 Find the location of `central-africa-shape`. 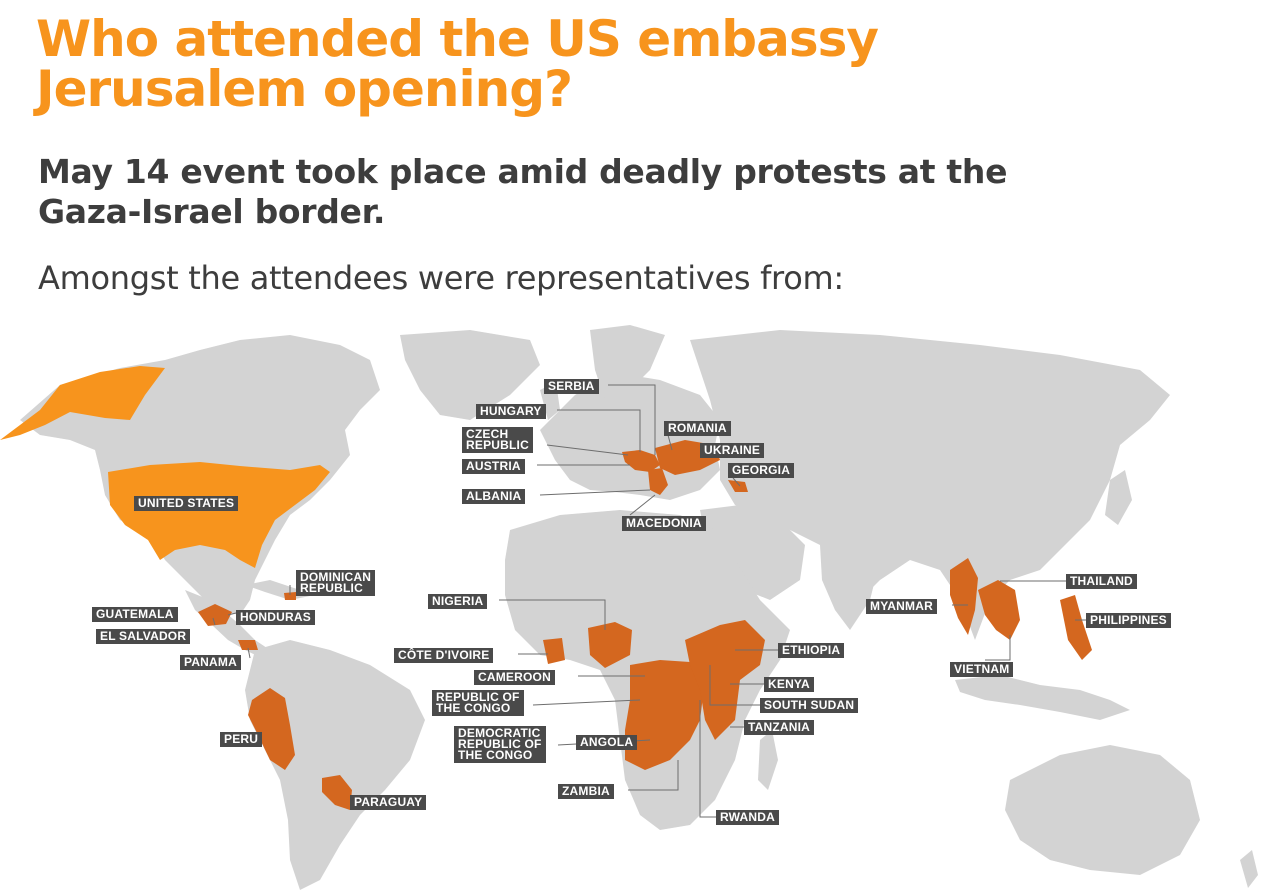

central-africa-shape is located at coordinates (665, 715).